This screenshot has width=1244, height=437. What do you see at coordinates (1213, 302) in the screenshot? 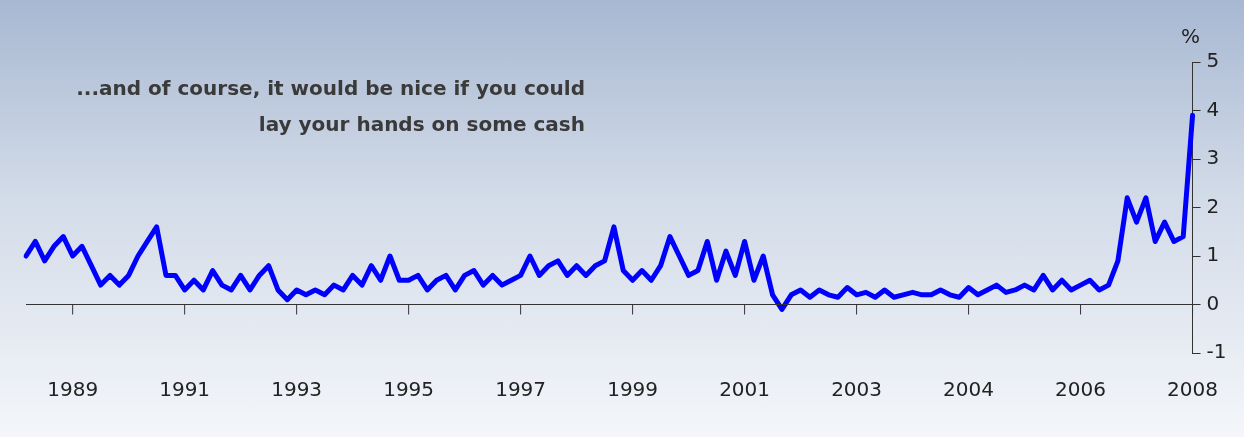
I see `y-tick-label: 0` at bounding box center [1213, 302].